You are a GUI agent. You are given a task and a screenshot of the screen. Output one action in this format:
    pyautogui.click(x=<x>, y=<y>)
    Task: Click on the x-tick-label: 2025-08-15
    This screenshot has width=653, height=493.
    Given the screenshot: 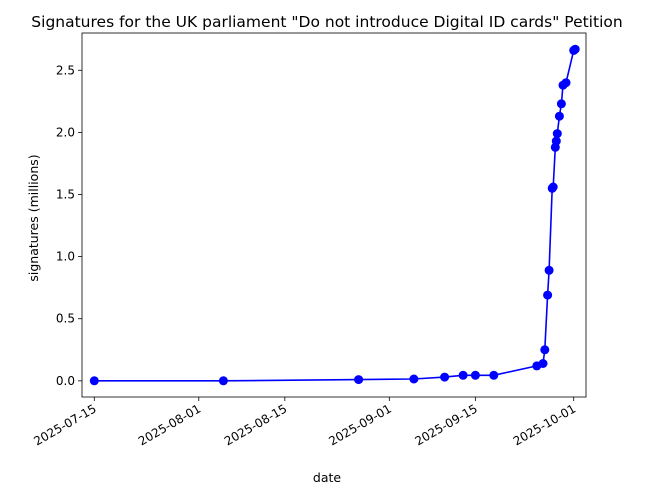 What is the action you would take?
    pyautogui.click(x=255, y=424)
    